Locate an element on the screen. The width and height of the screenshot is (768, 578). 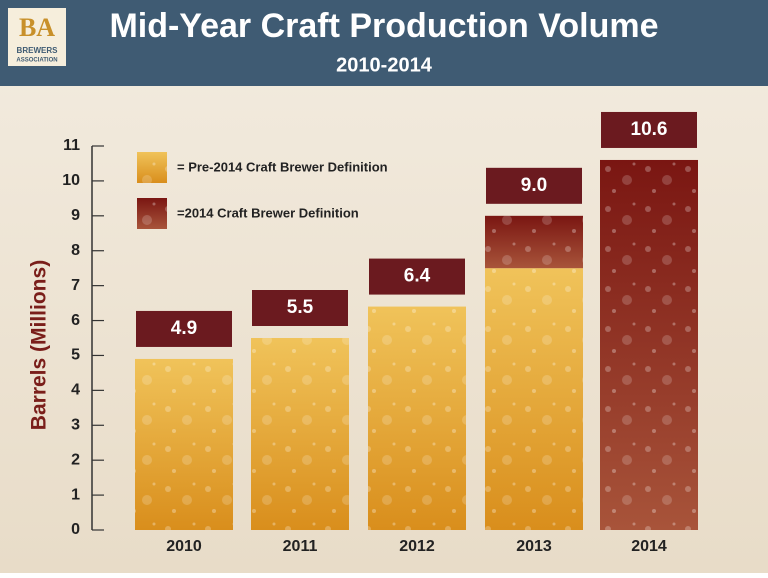
y-tick-label: 4 is located at coordinates (75, 390).